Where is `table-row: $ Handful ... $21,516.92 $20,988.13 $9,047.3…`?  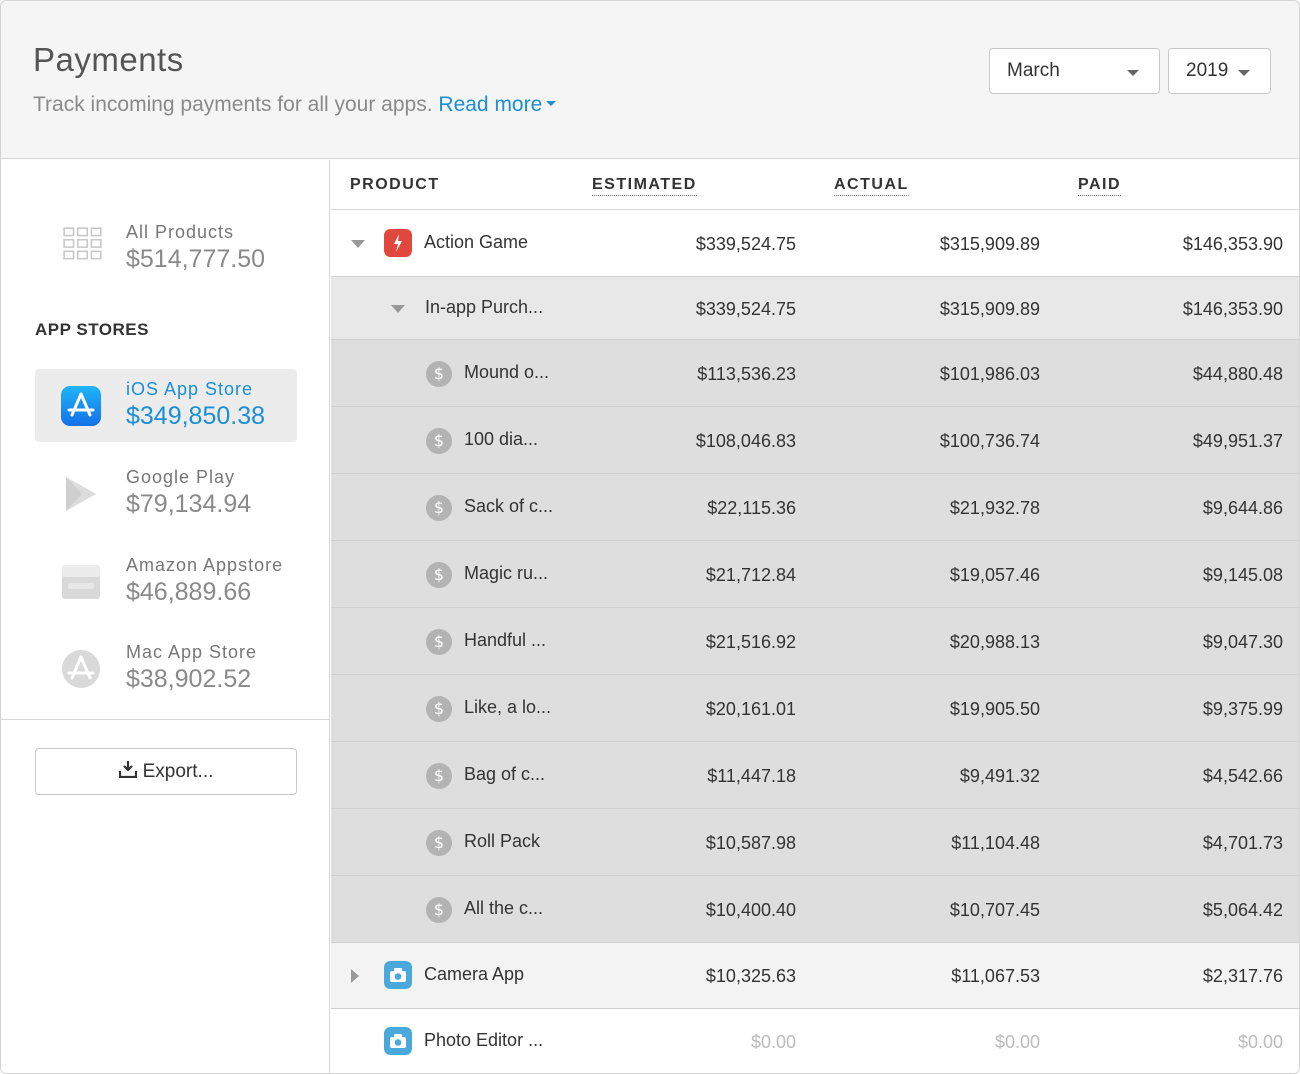
table-row: $ Handful ... $21,516.92 $20,988.13 $9,047.3… is located at coordinates (815, 641).